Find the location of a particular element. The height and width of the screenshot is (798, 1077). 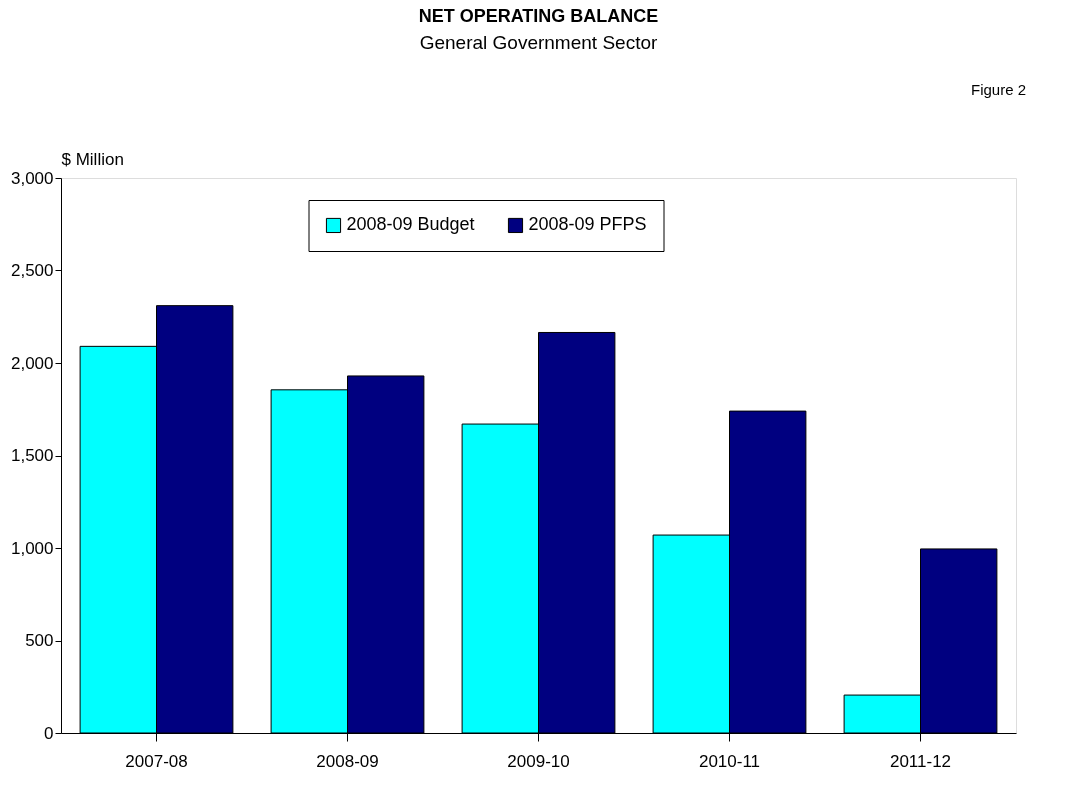

legend-label: 2008-09 Budget is located at coordinates (410, 224).